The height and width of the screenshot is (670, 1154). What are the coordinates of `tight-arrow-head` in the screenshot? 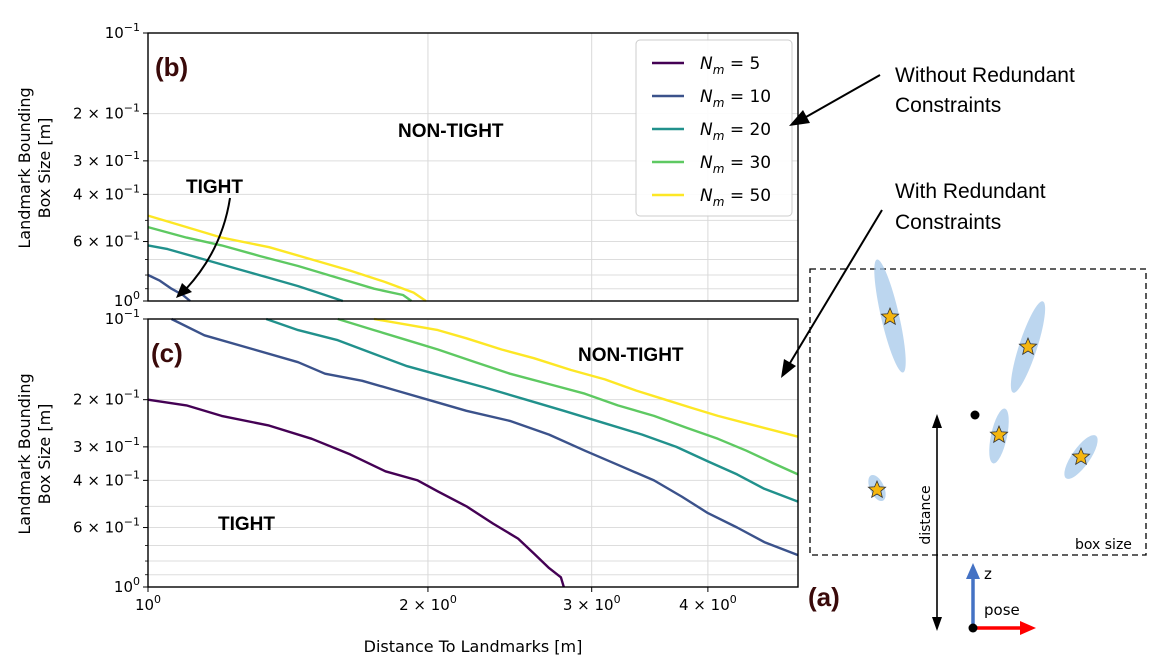 It's located at (184, 290).